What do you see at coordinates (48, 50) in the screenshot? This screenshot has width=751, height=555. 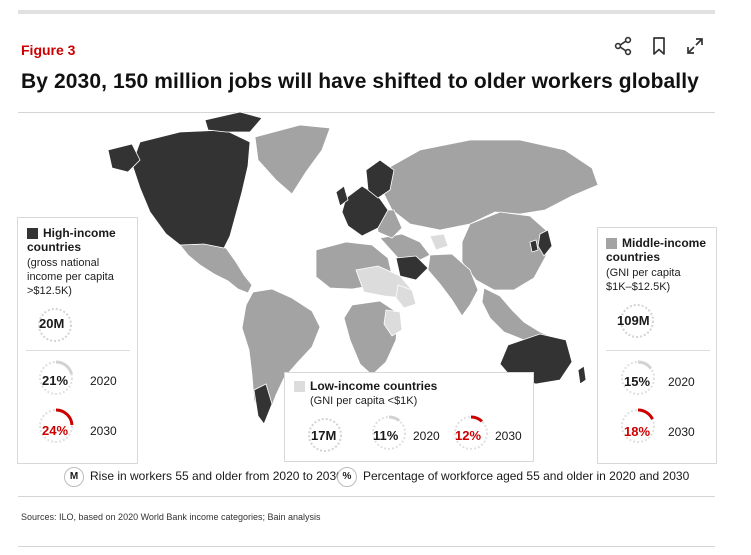 I see `figure-label: Figure 3` at bounding box center [48, 50].